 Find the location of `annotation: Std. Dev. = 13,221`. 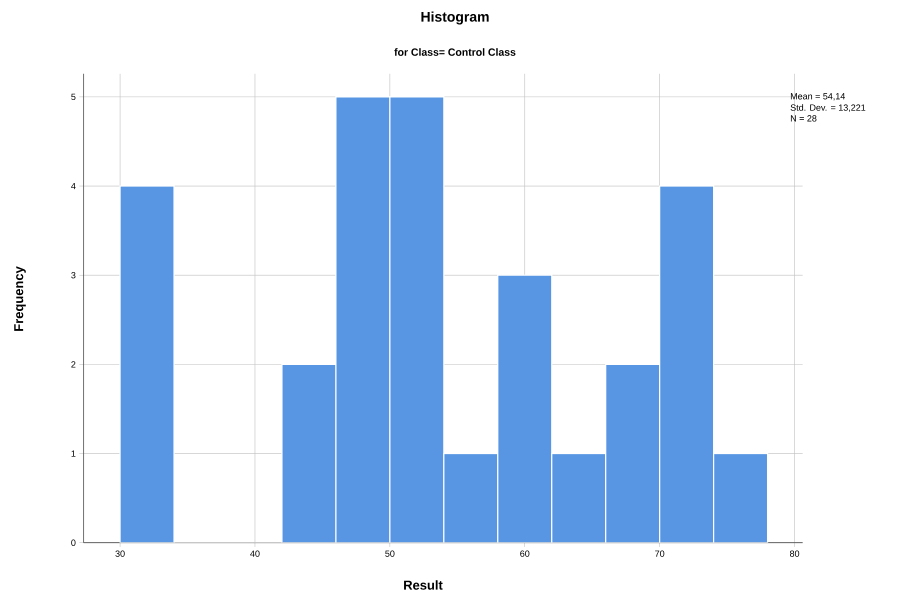

annotation: Std. Dev. = 13,221 is located at coordinates (828, 108).